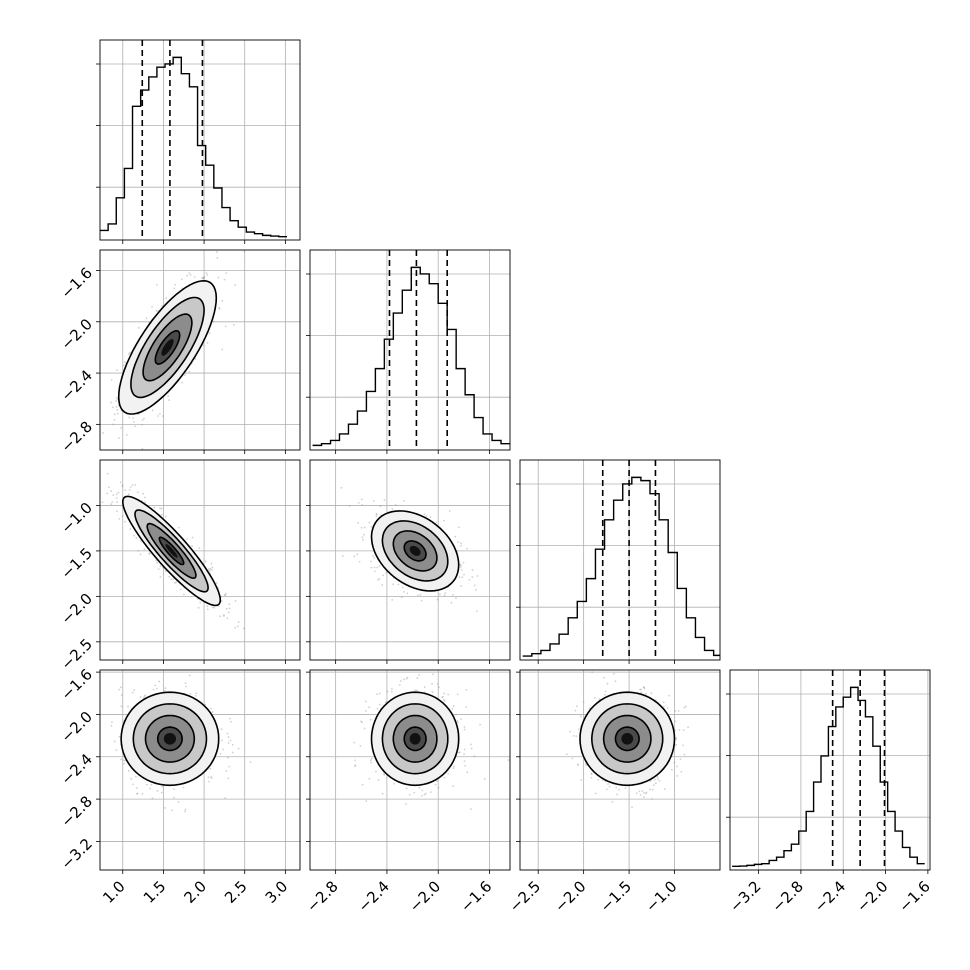 This screenshot has width=970, height=970. I want to click on x-tick-label: −2.0, so click(872, 896).